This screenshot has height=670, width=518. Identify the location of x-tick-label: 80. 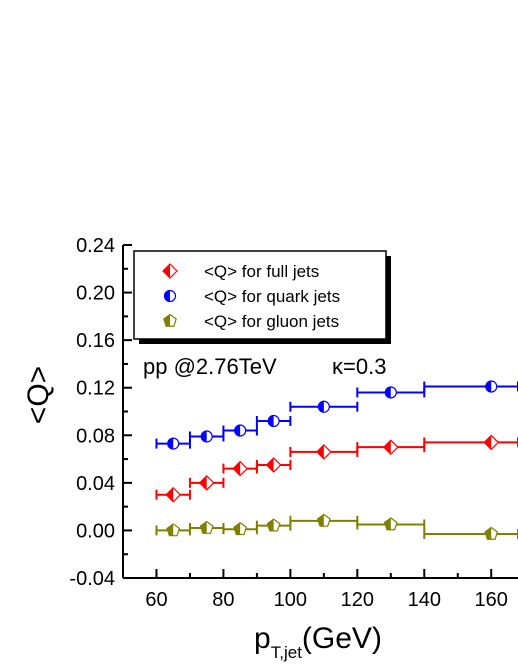
(223, 600).